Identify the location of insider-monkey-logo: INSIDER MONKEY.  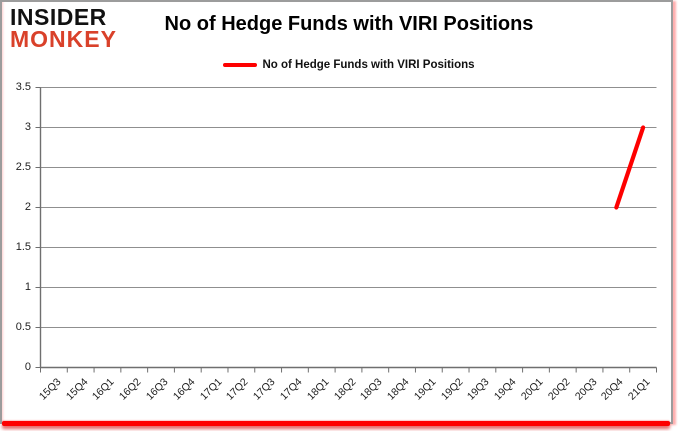
(63, 28).